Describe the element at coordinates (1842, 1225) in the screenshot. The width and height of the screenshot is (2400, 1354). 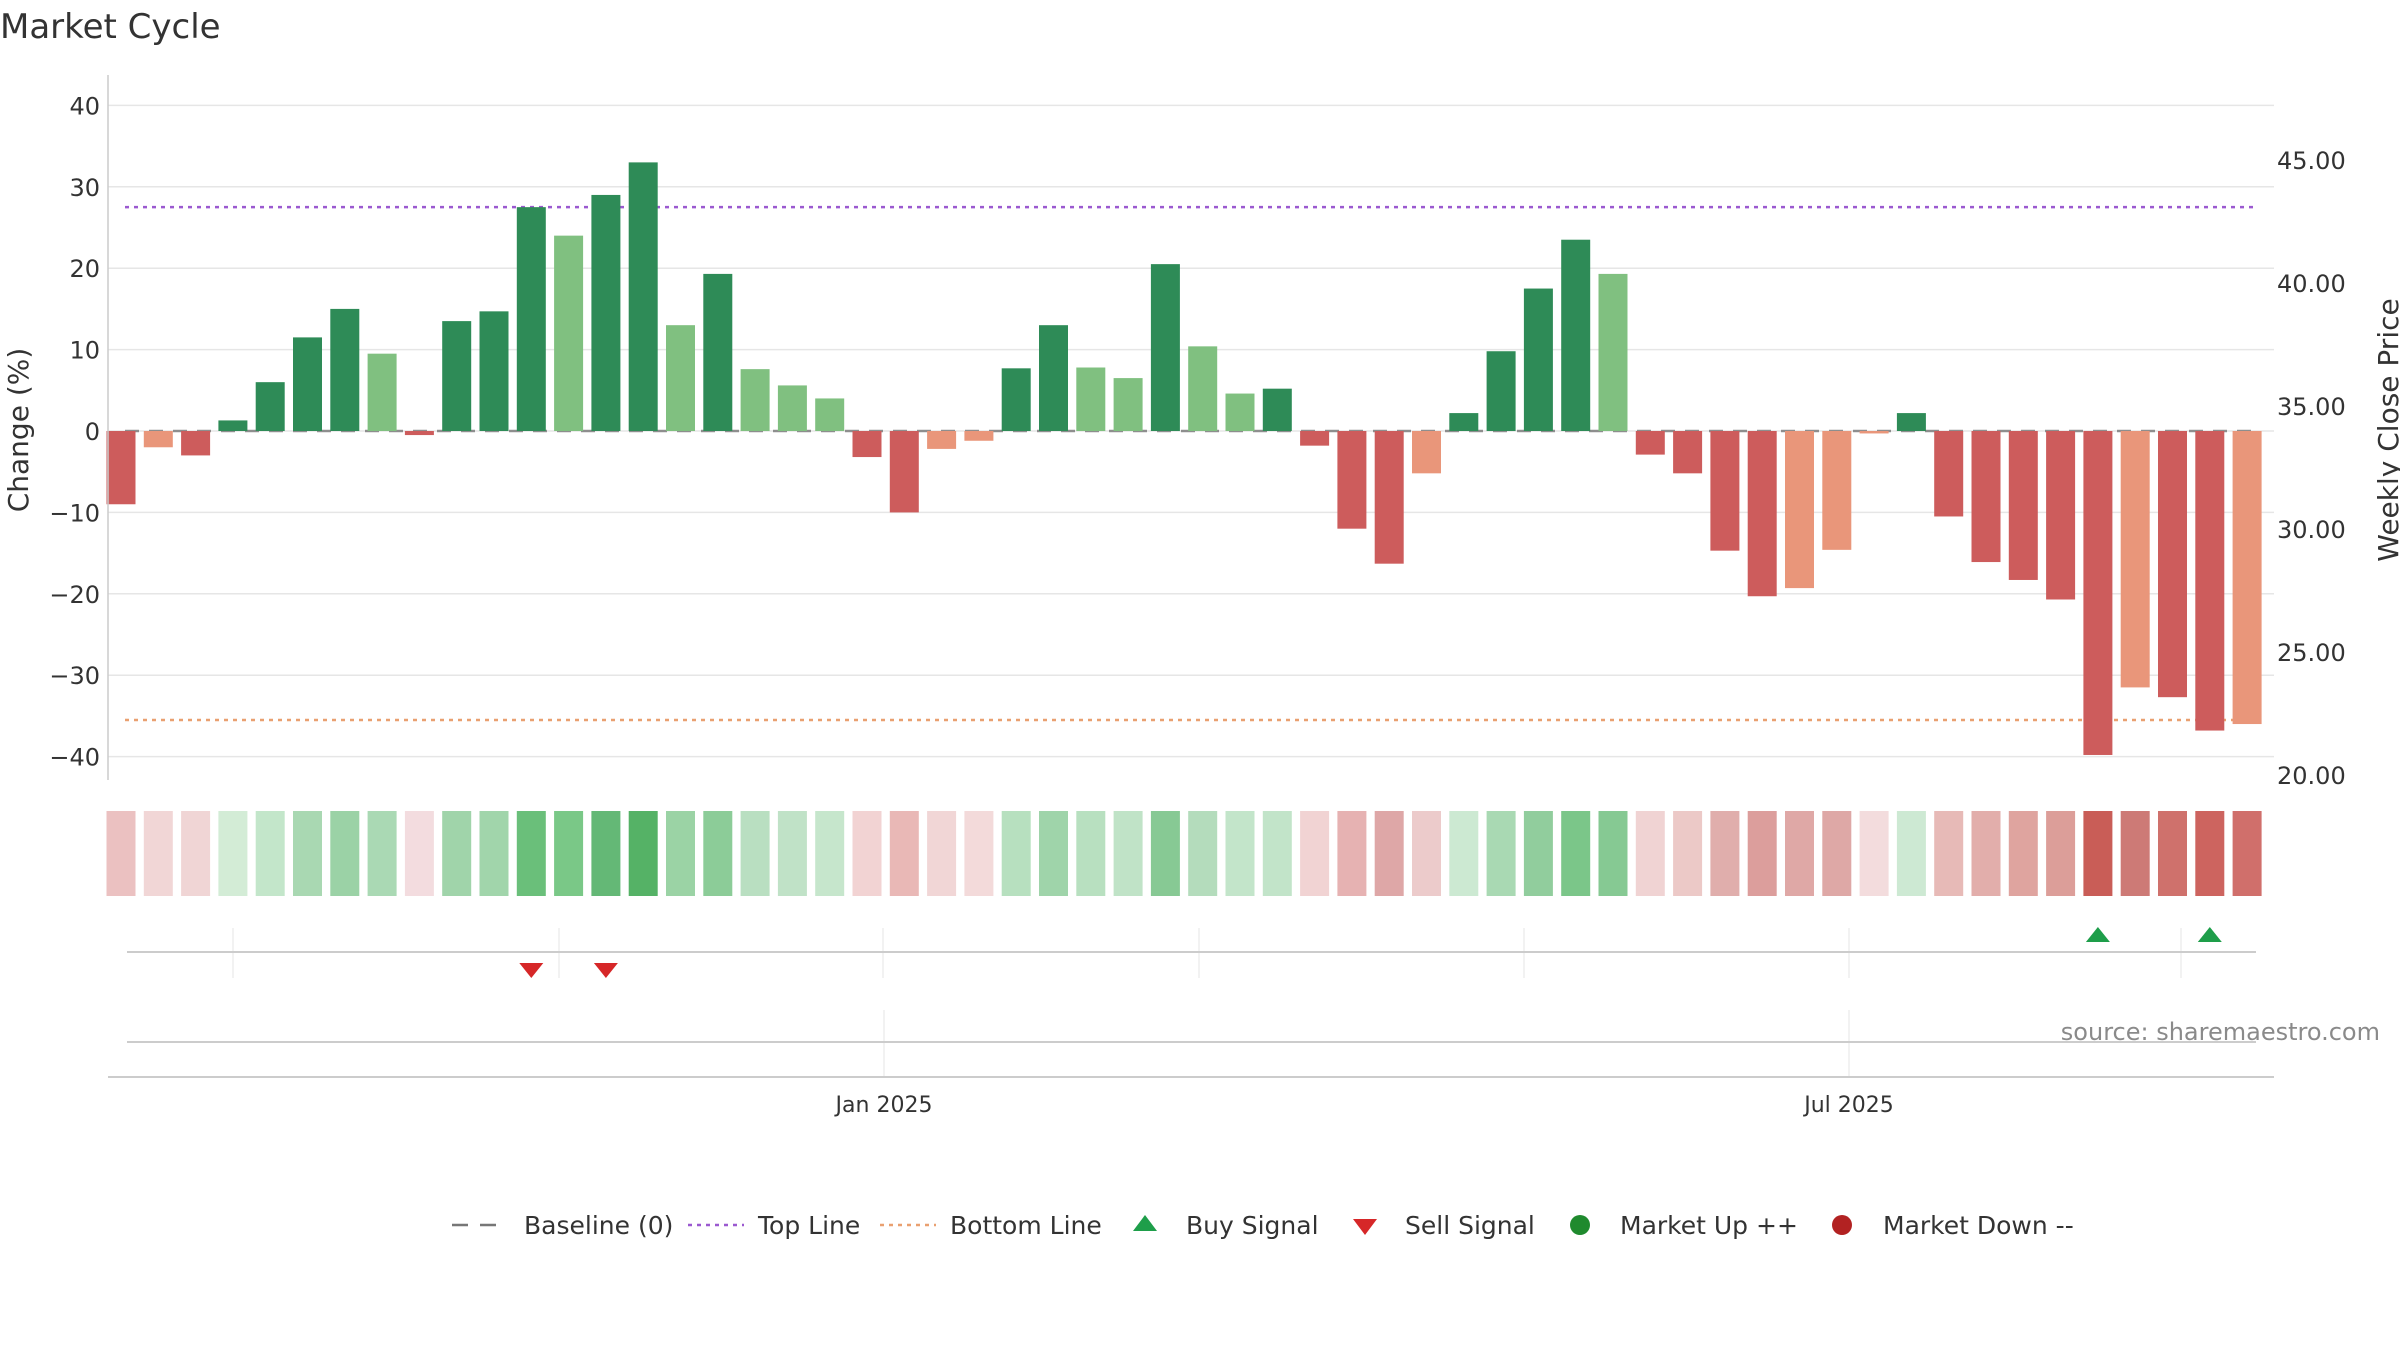
I see `legend-circle-icon` at that location.